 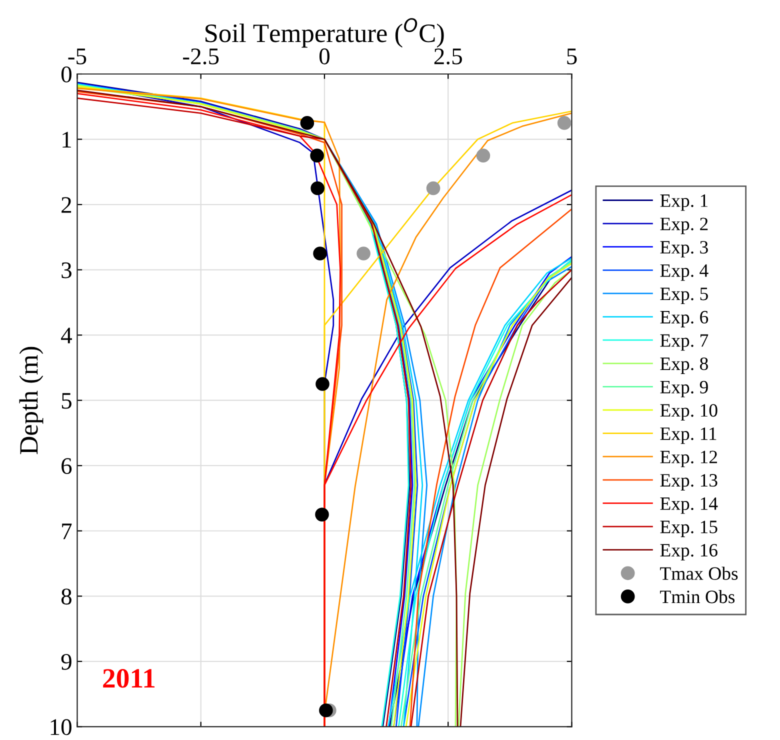 I want to click on legend-label: Exp. 12, so click(x=688, y=459).